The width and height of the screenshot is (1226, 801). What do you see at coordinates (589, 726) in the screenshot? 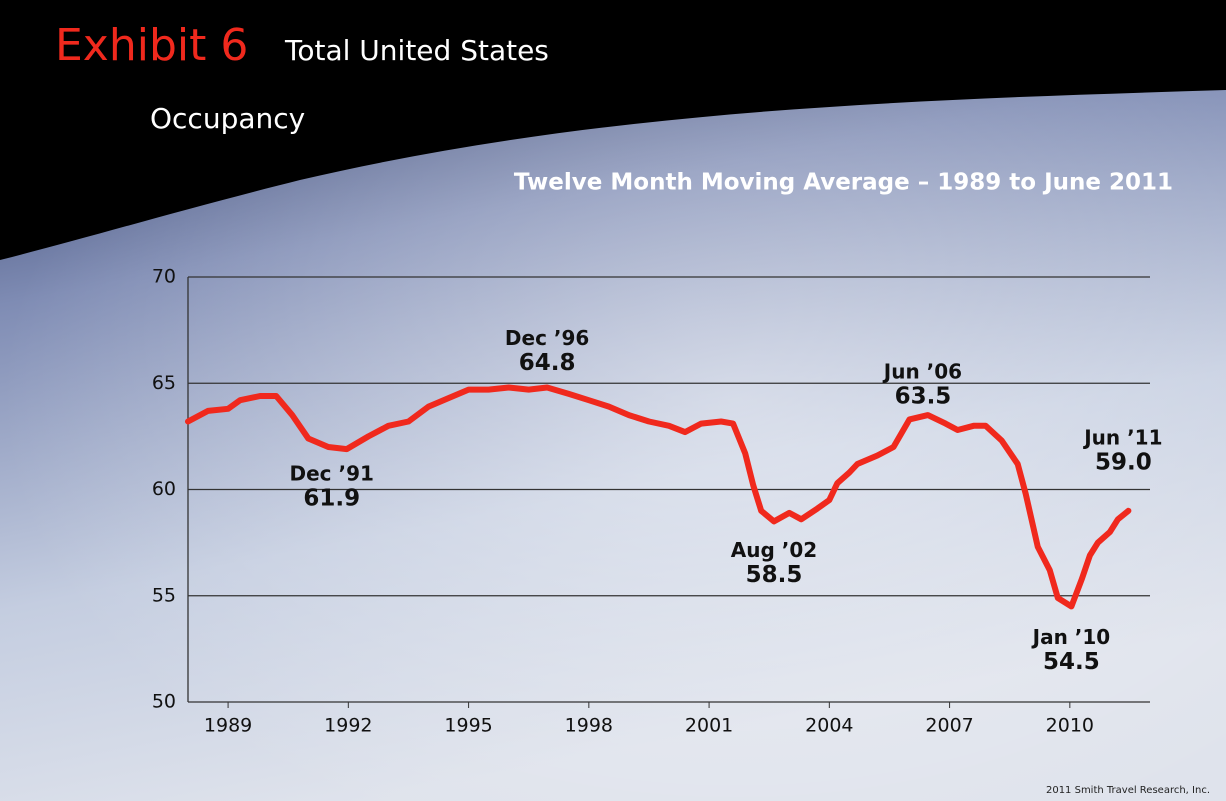
I see `x-tick-label: 1998` at bounding box center [589, 726].